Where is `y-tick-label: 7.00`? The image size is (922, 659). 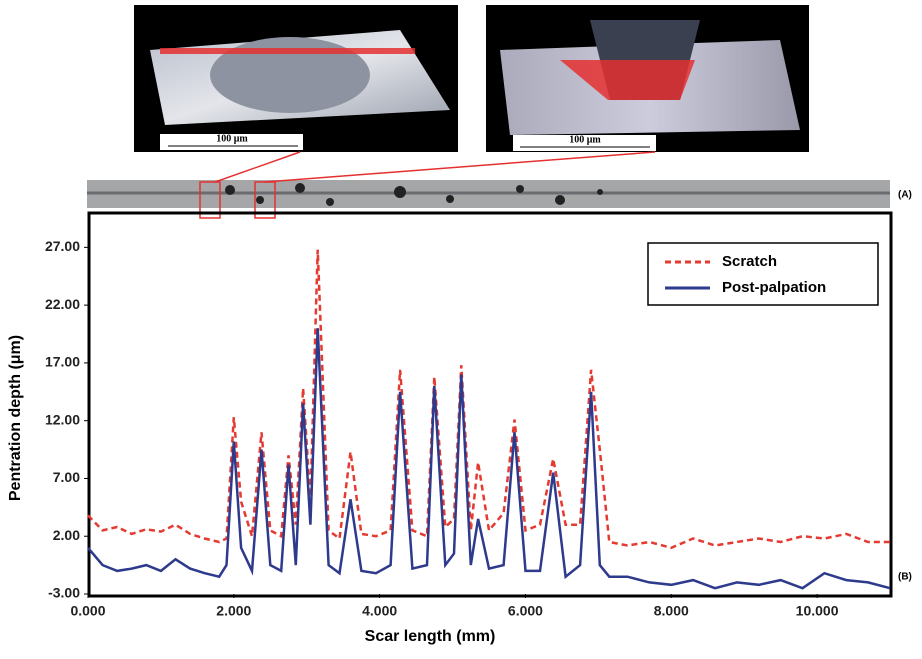 y-tick-label: 7.00 is located at coordinates (66, 477).